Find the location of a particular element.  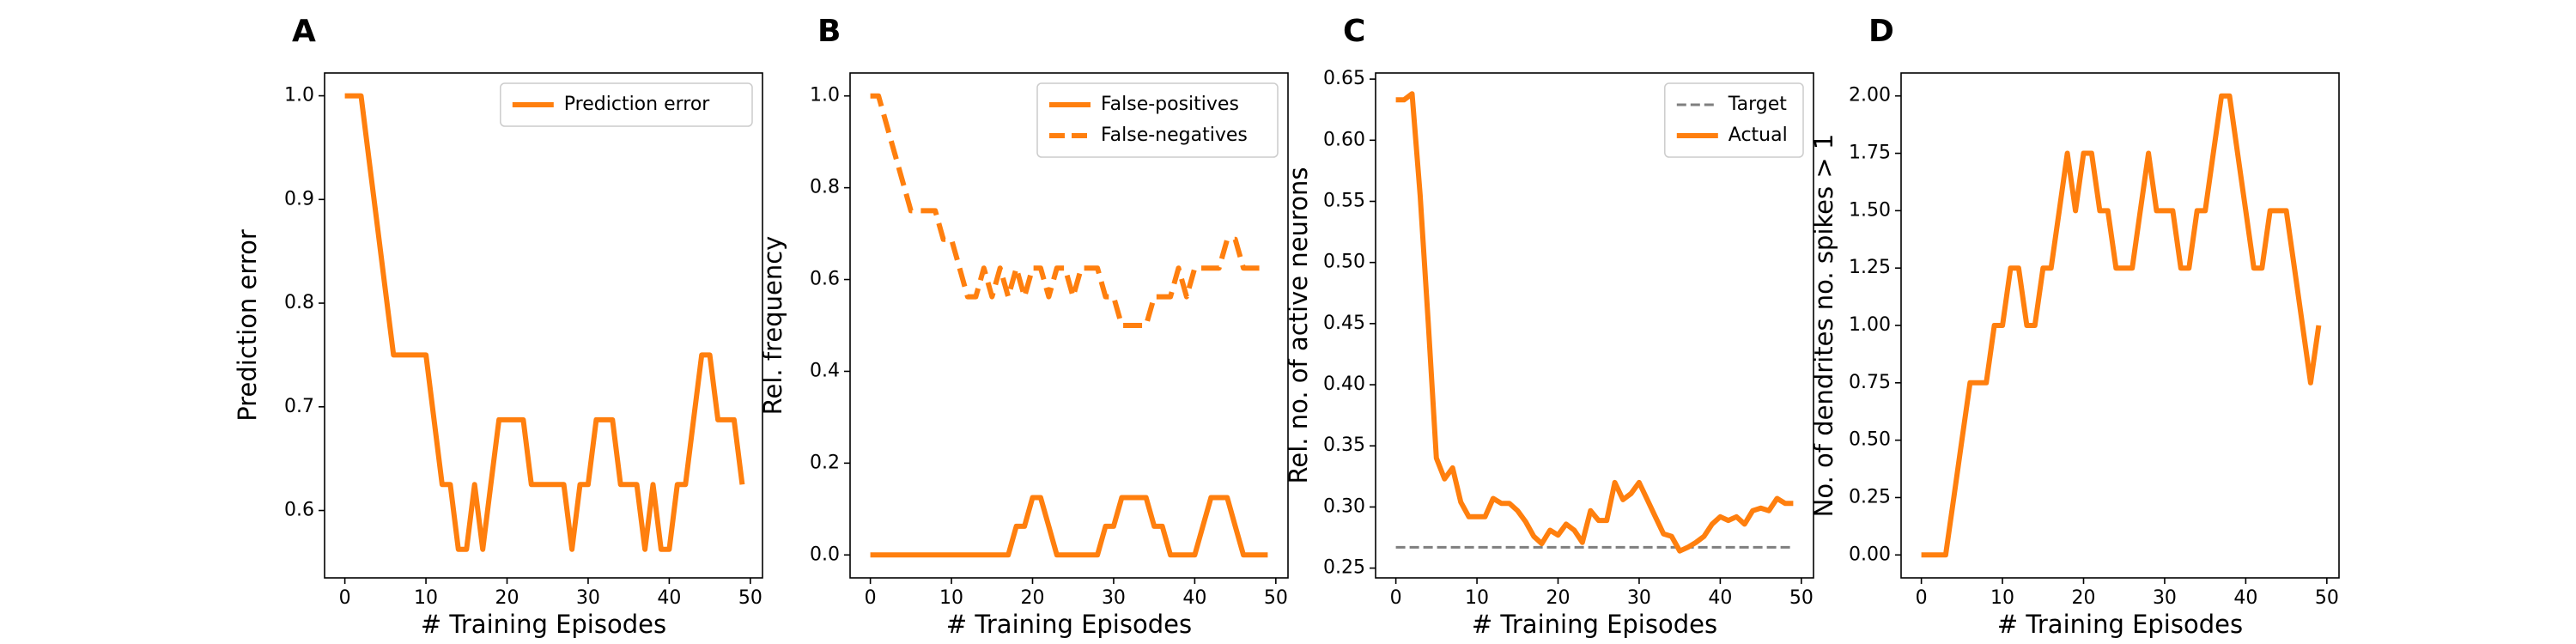

y-tick-label: 0.9 is located at coordinates (299, 199).